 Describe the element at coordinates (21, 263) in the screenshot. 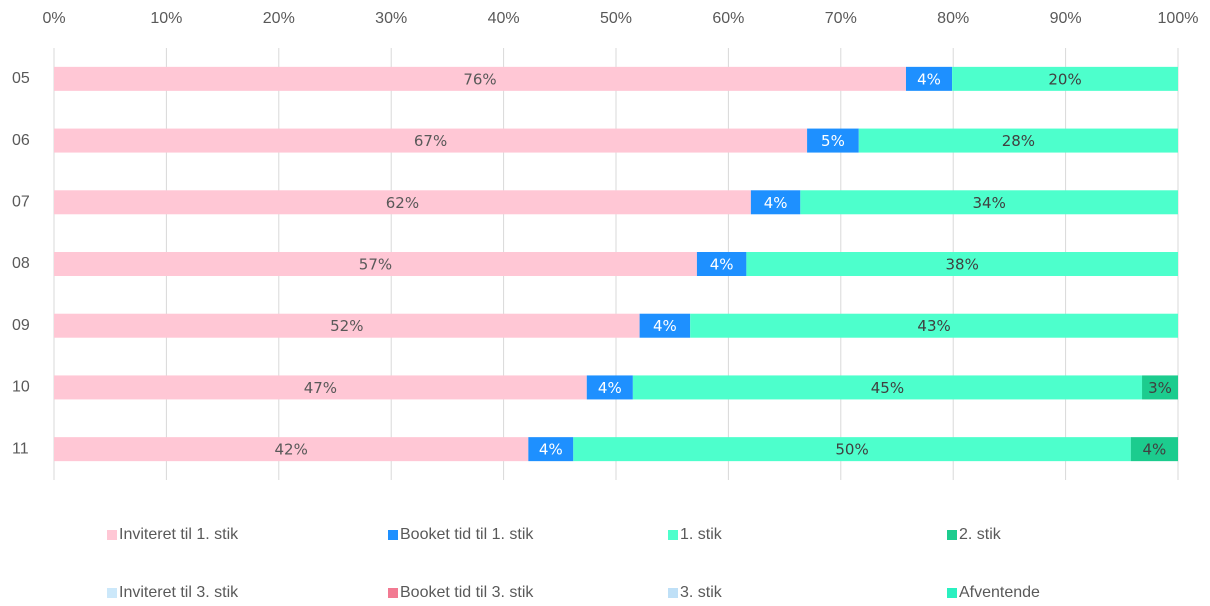

I see `y-tick-label: 08` at that location.